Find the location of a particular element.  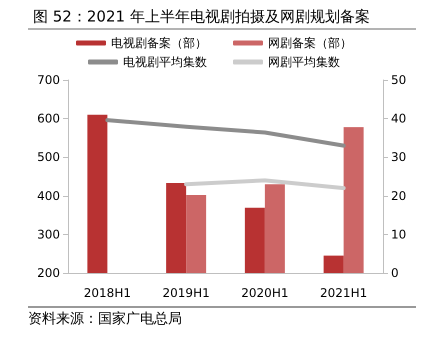

y-tick-label: 700 is located at coordinates (48, 80).